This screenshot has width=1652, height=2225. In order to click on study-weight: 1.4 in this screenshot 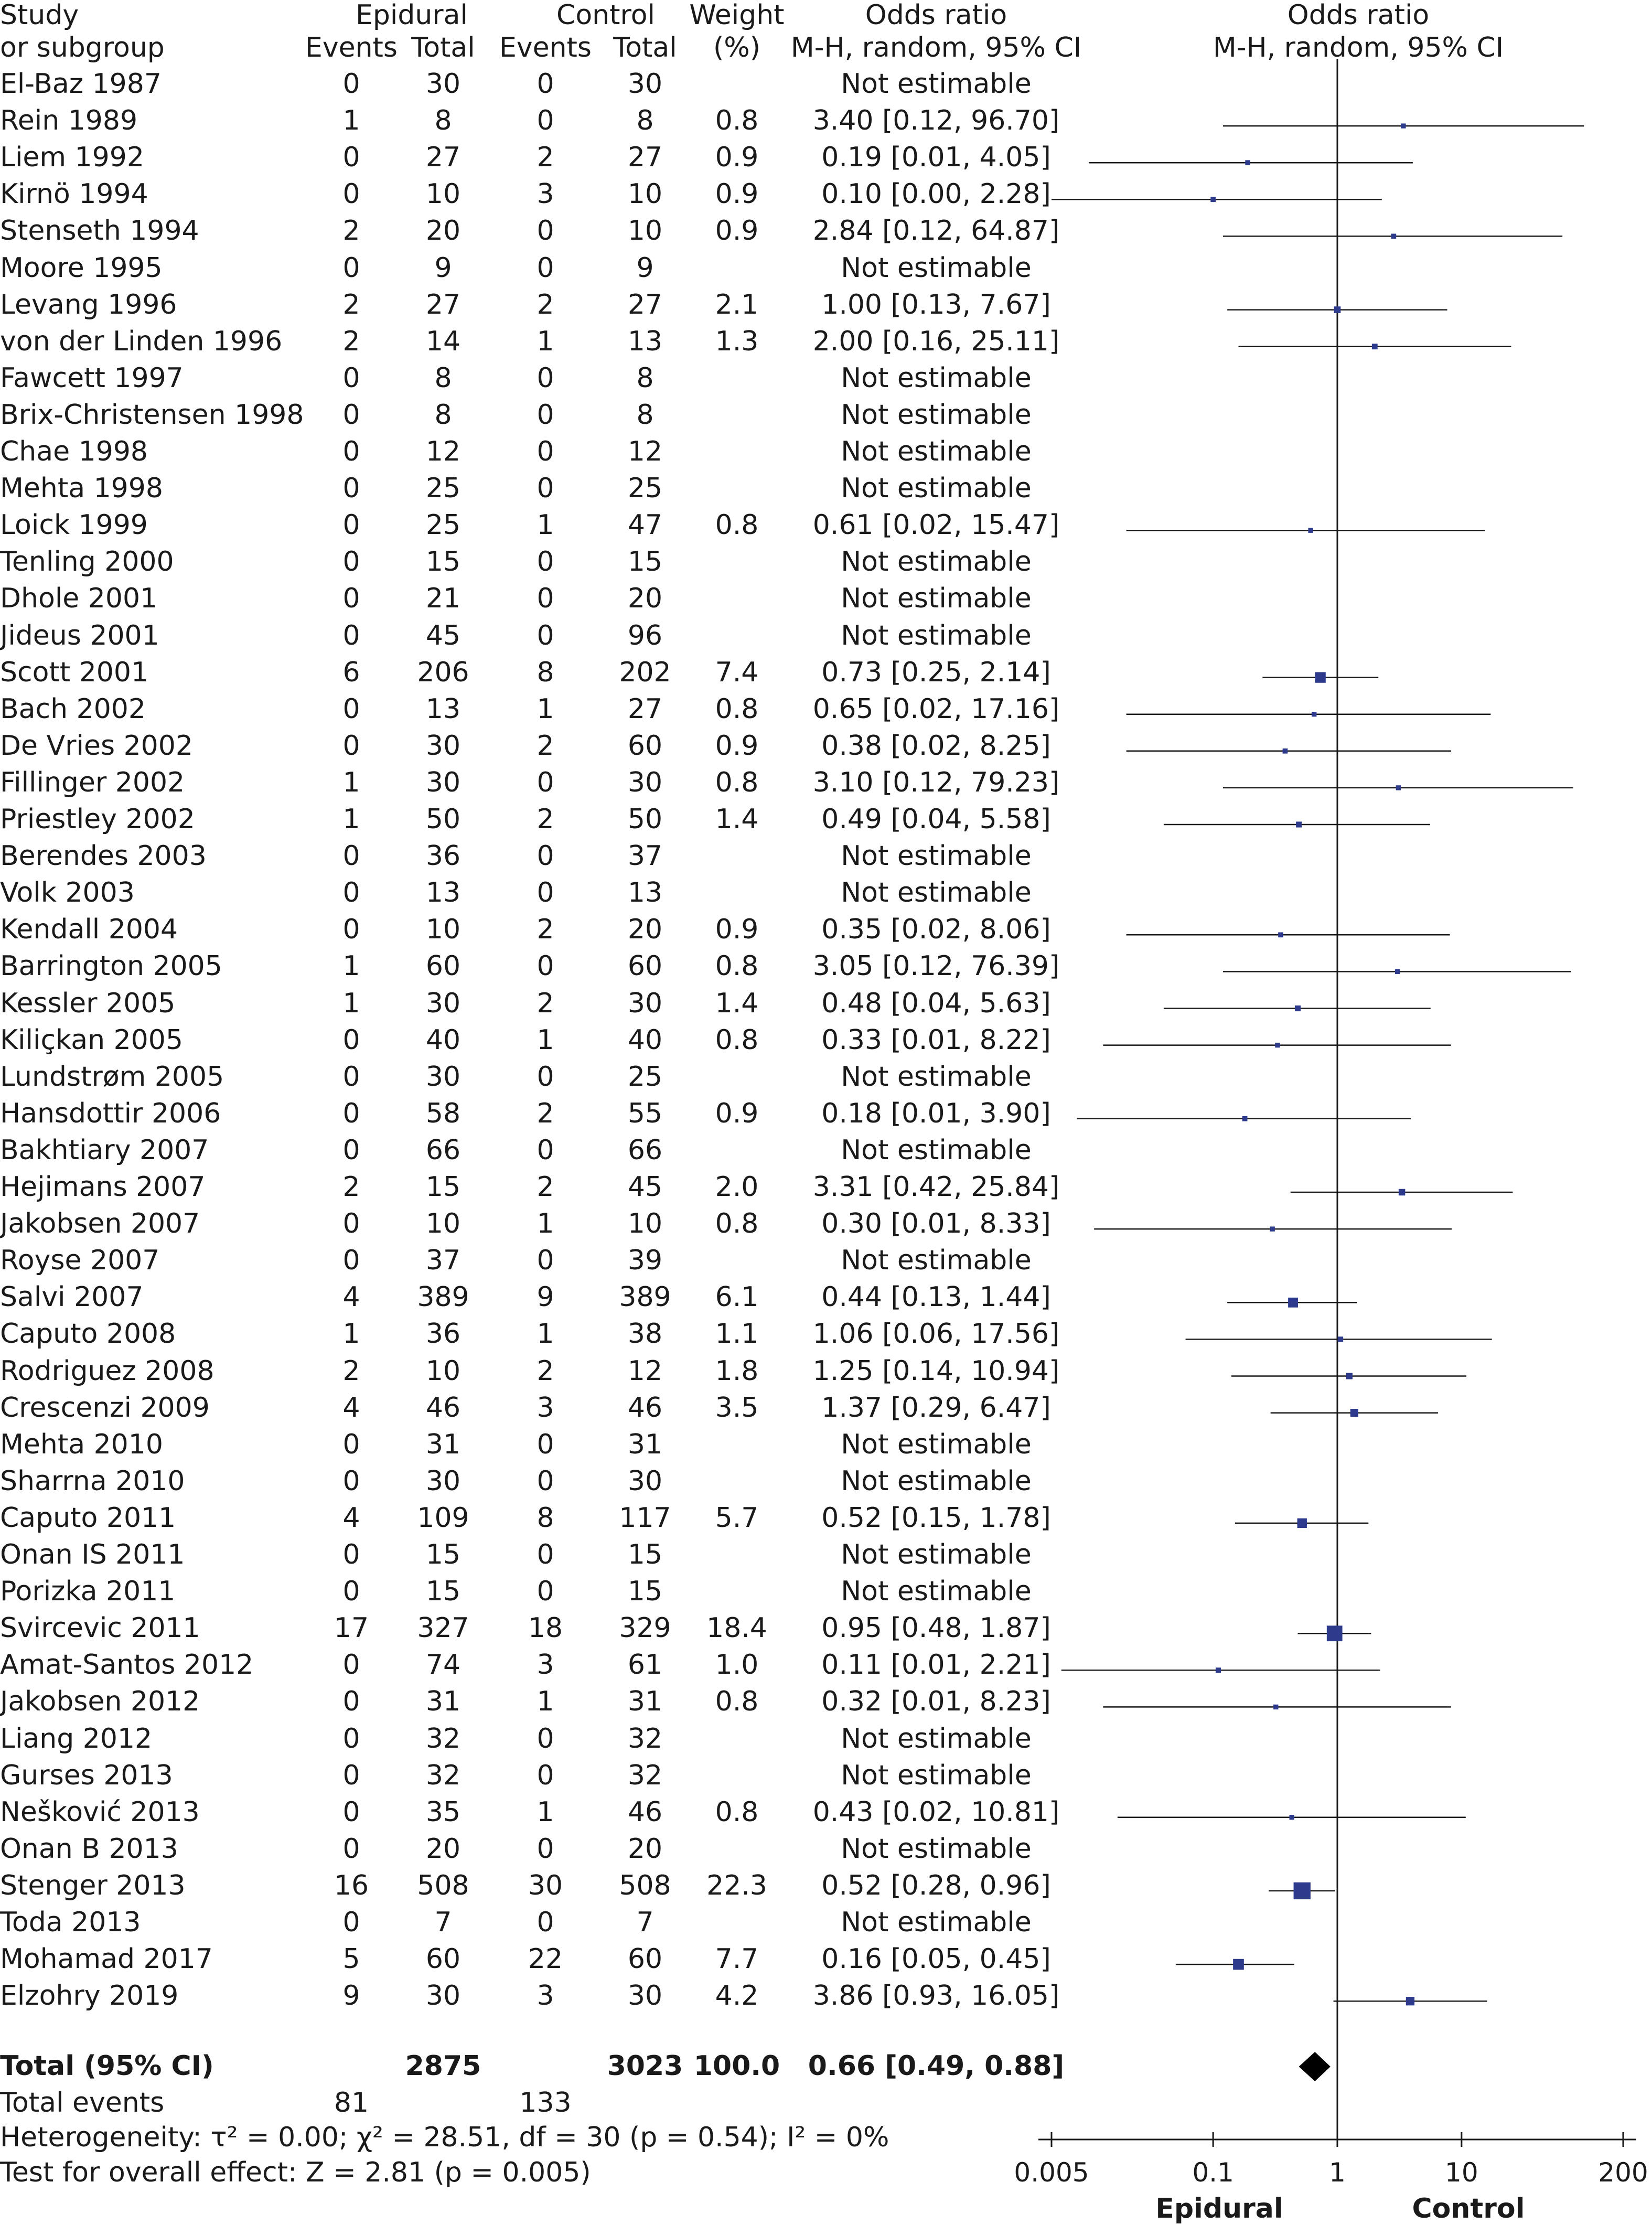, I will do `click(737, 819)`.